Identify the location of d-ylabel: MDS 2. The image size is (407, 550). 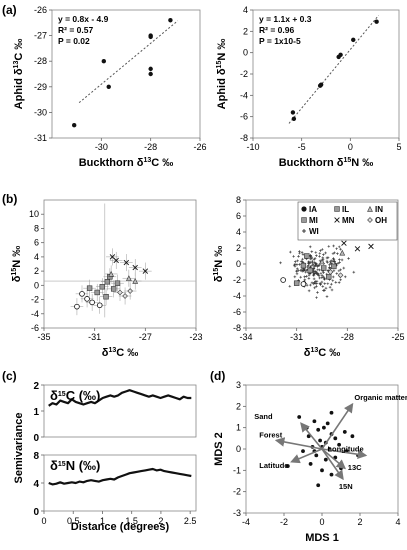
(219, 449).